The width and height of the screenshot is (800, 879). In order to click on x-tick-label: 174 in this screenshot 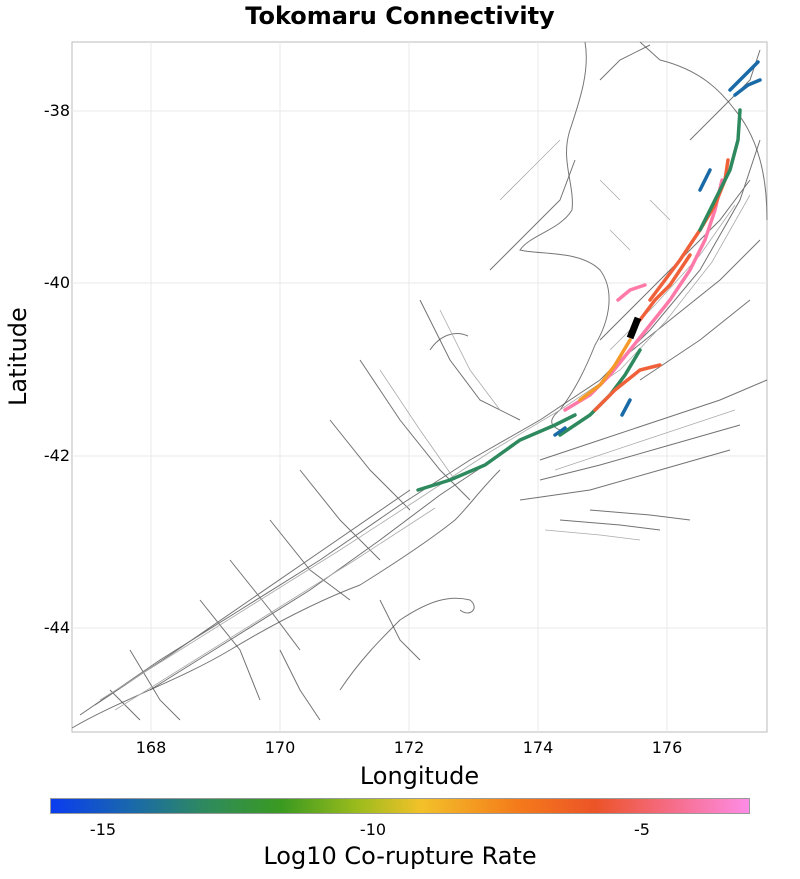, I will do `click(538, 747)`.